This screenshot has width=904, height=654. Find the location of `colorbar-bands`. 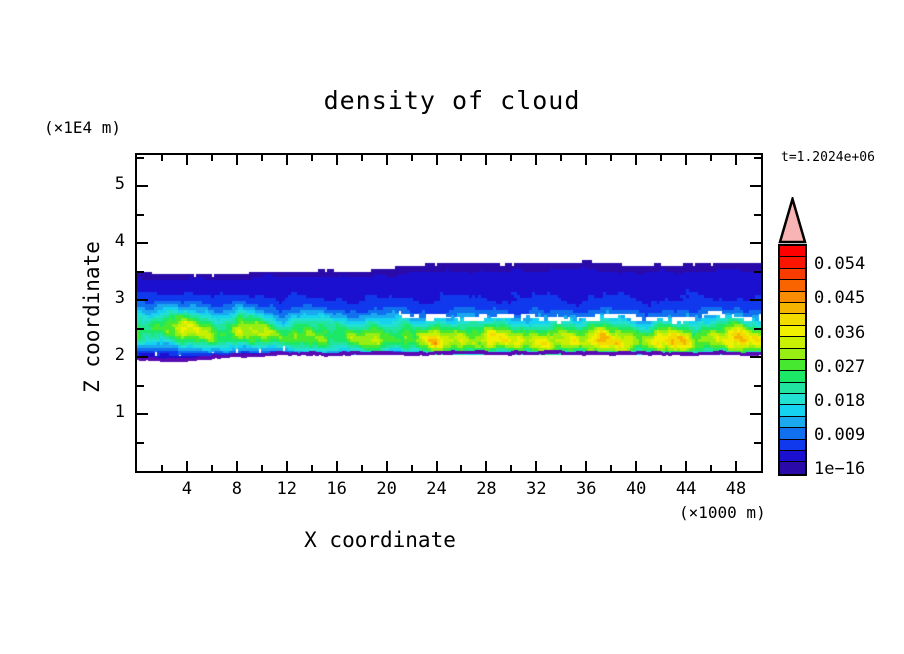

colorbar-bands is located at coordinates (792, 360).